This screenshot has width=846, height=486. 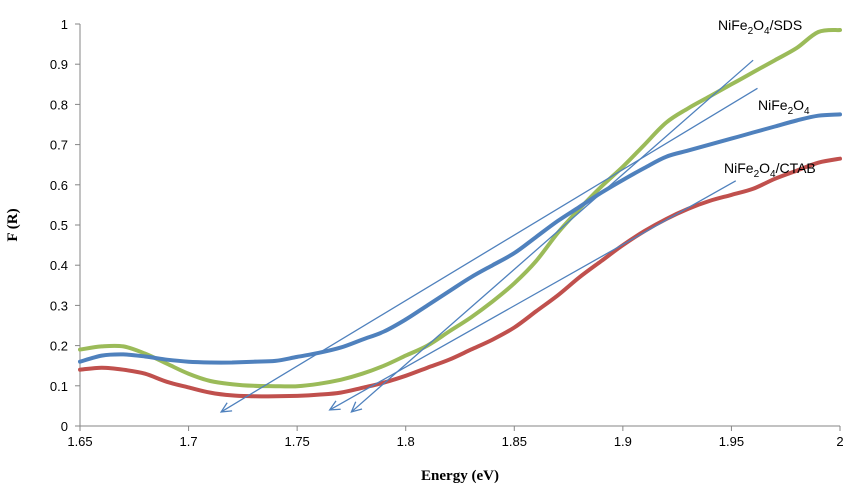 What do you see at coordinates (770, 170) in the screenshot?
I see `series-label-2: NiFe2O4/CTAB` at bounding box center [770, 170].